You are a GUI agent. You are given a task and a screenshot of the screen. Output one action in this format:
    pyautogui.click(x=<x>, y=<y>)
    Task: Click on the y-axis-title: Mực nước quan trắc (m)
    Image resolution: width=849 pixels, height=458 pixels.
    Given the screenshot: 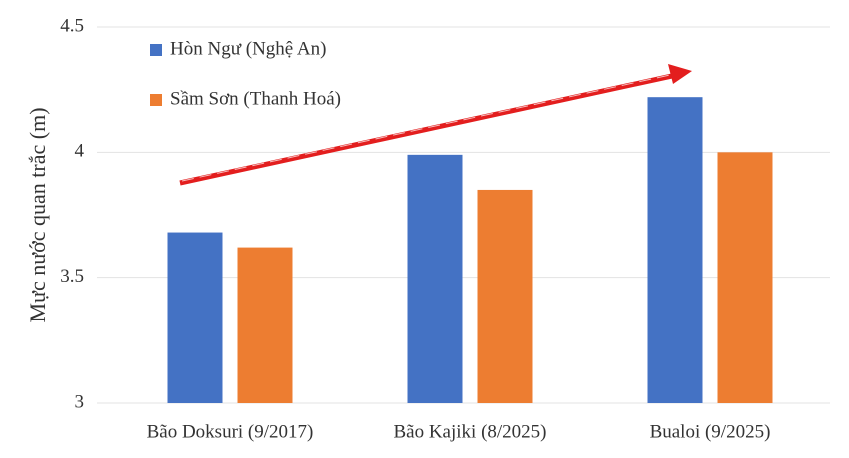 What is the action you would take?
    pyautogui.click(x=37, y=214)
    